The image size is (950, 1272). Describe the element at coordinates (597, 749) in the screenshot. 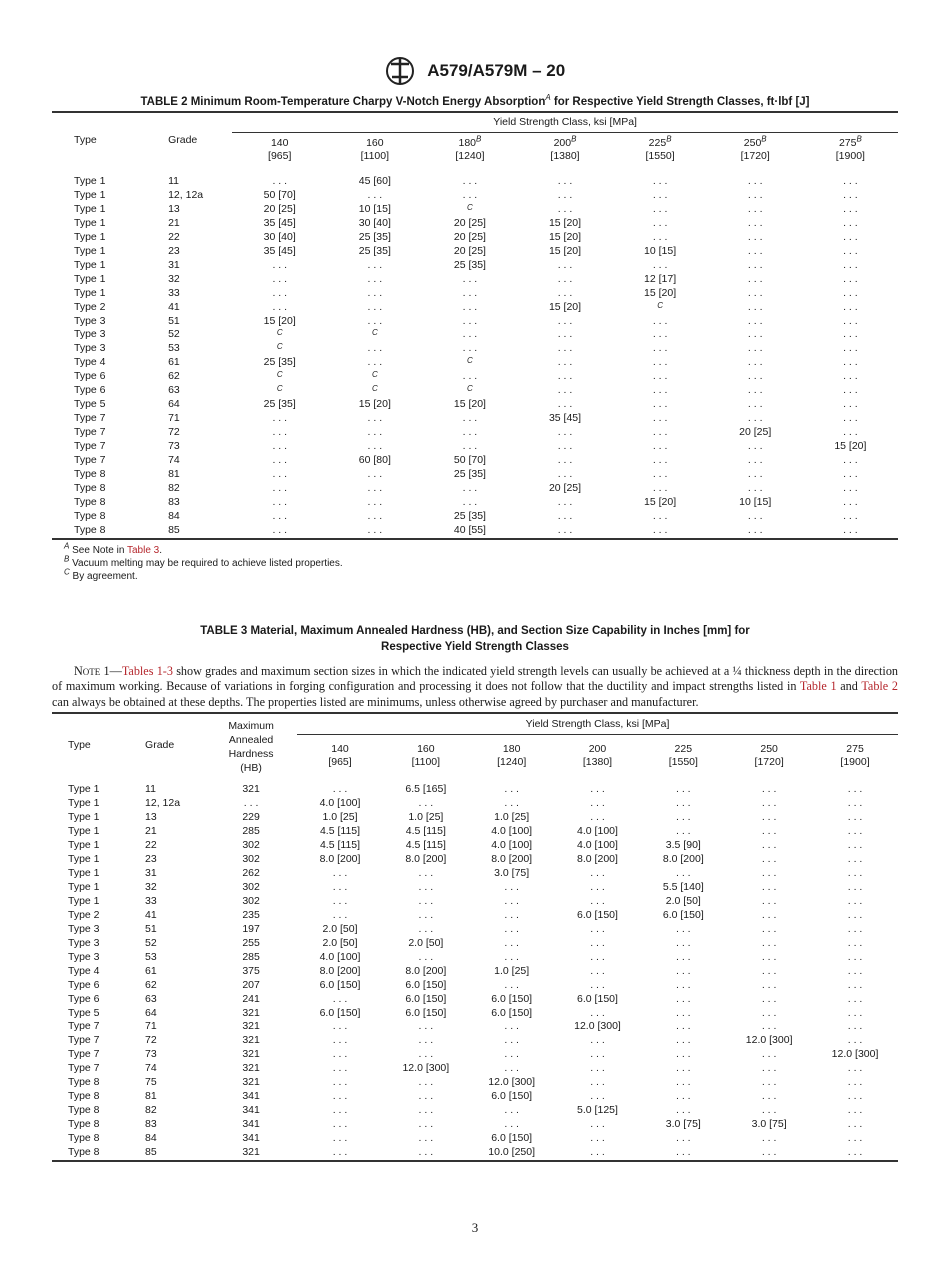

I see `class-ksi: 200` at that location.